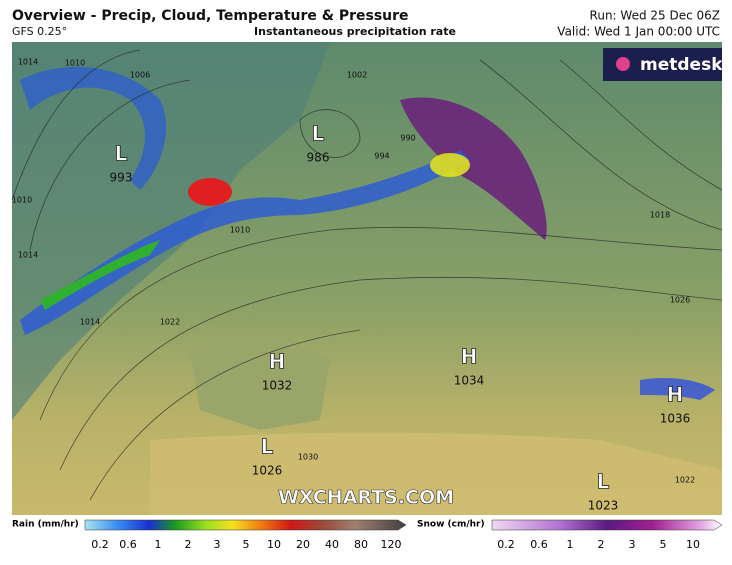 This screenshot has height=565, width=732. Describe the element at coordinates (188, 544) in the screenshot. I see `rain-tick-label: 2` at that location.